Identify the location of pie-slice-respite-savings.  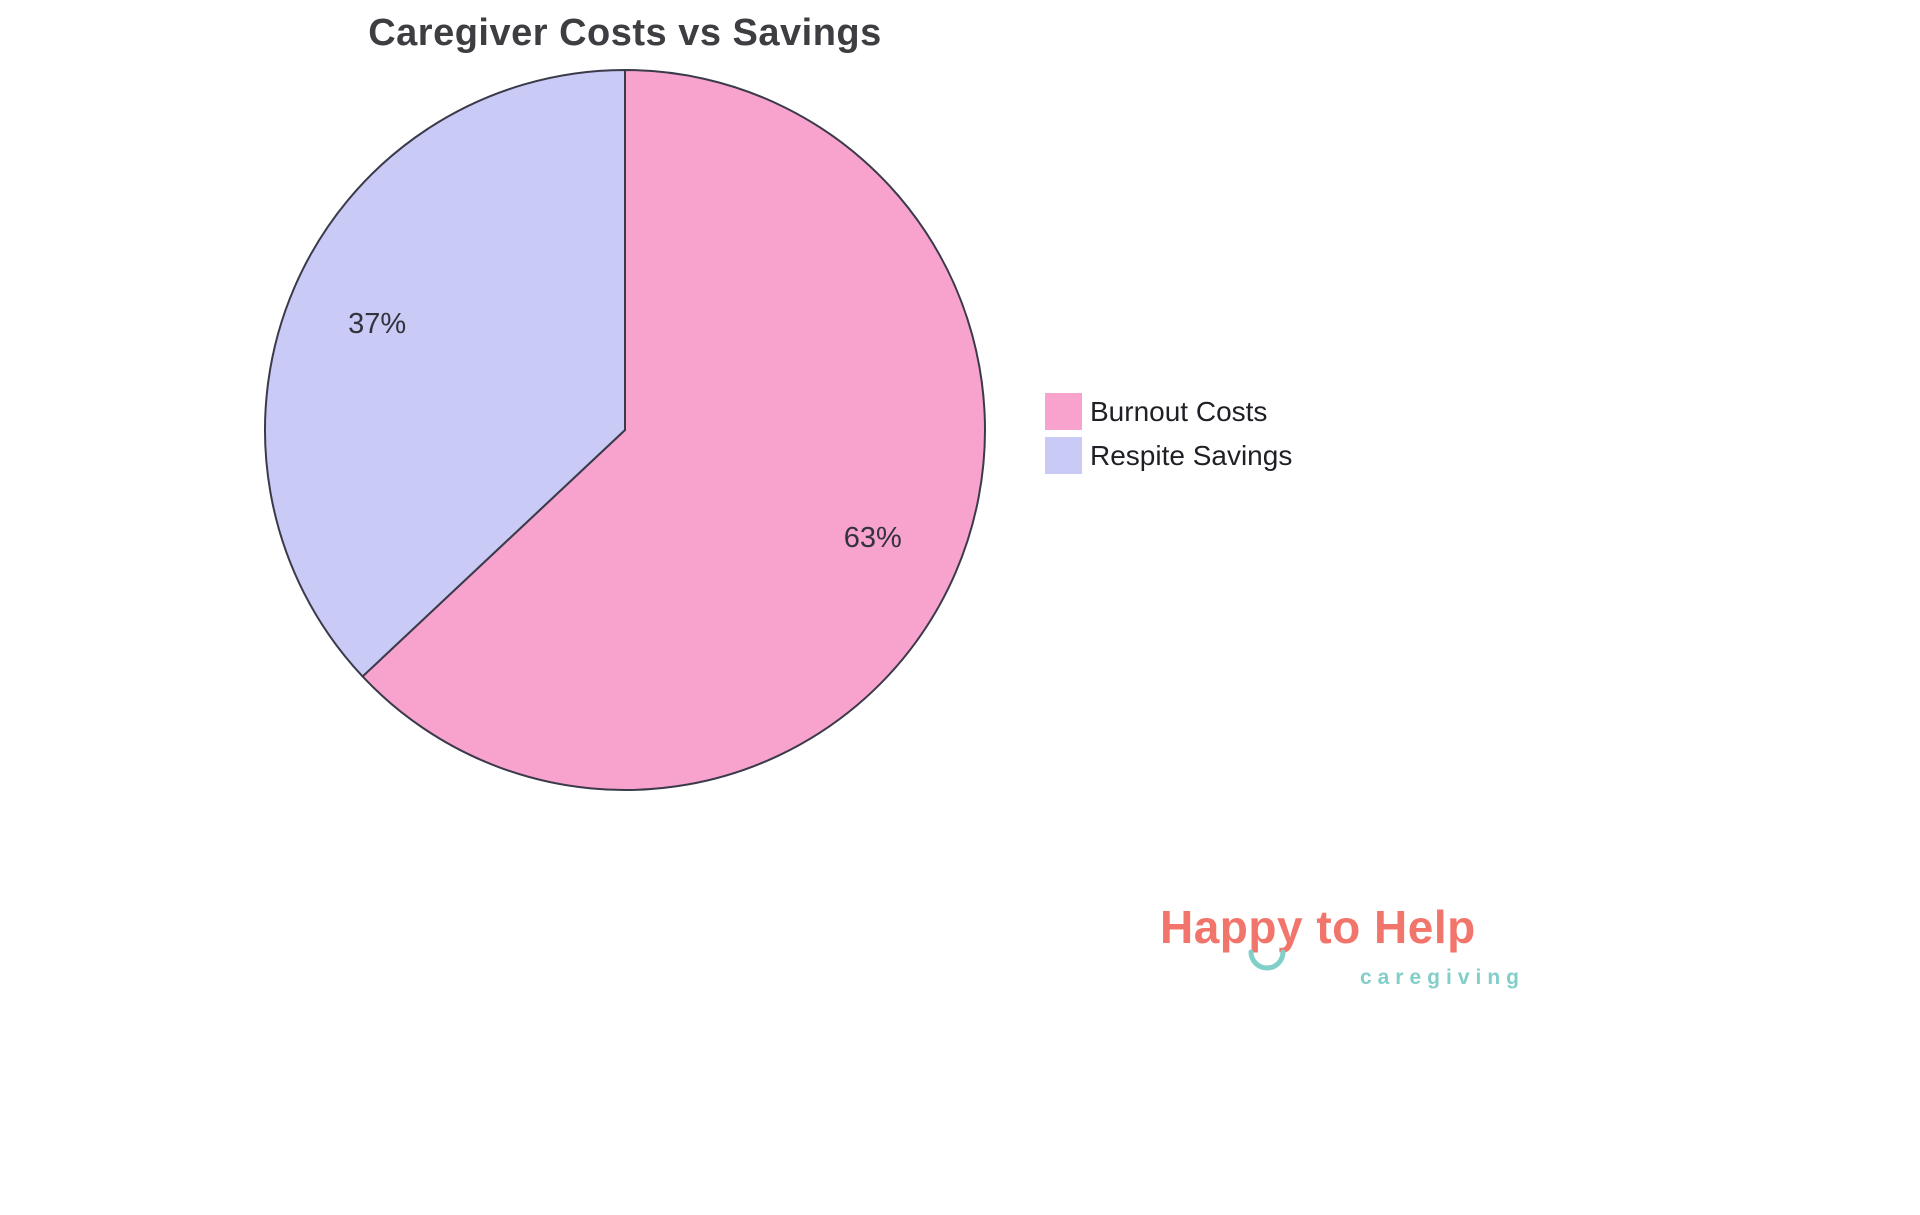
(445, 373).